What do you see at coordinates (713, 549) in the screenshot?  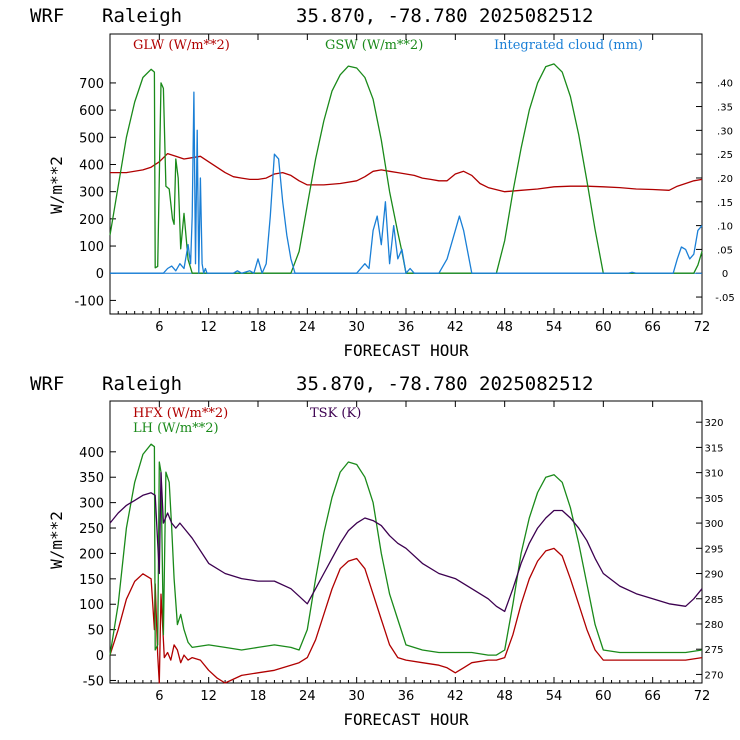 I see `y2-tick-label: 295` at bounding box center [713, 549].